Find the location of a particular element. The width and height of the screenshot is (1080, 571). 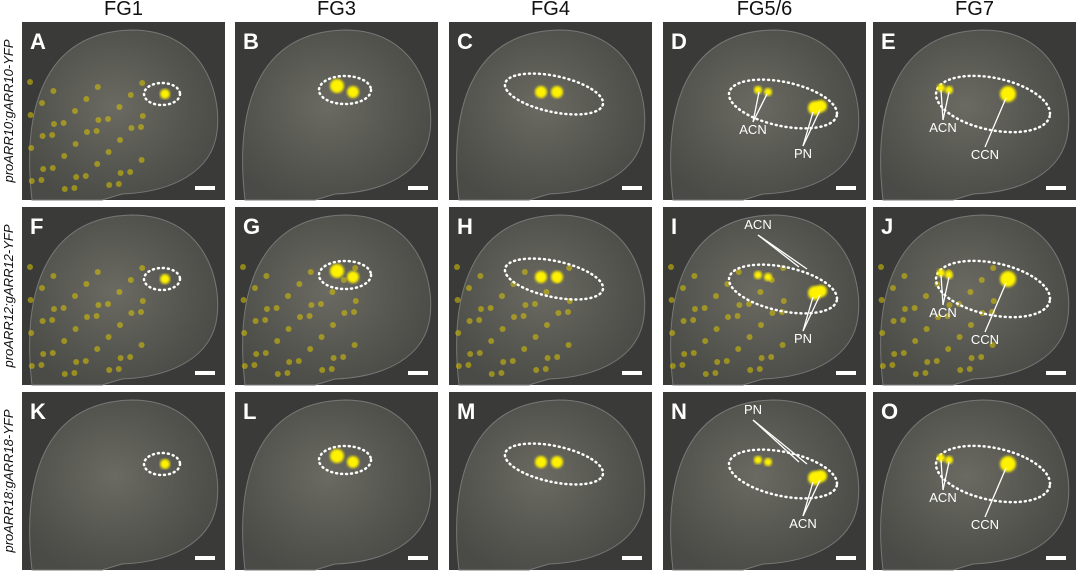

column-header: FG5/6 is located at coordinates (765, 10).